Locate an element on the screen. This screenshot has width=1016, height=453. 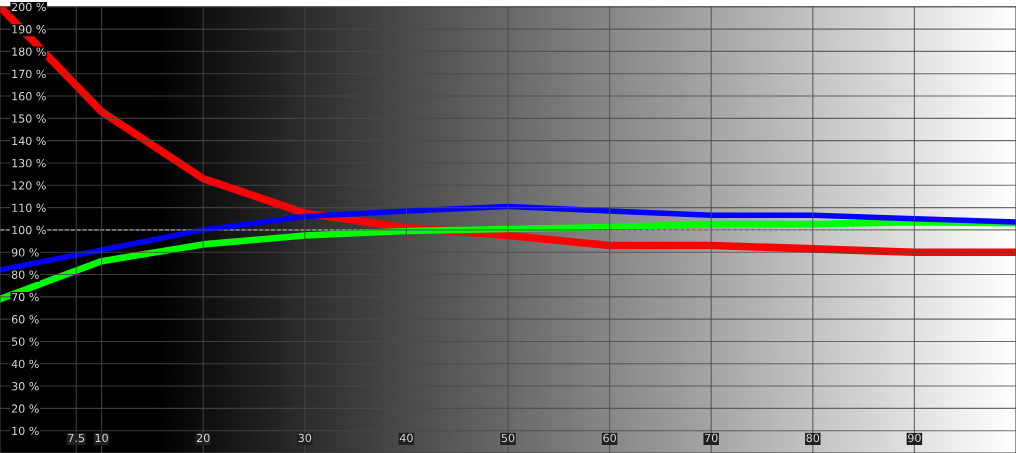
x-tick-label: 60 is located at coordinates (609, 438).